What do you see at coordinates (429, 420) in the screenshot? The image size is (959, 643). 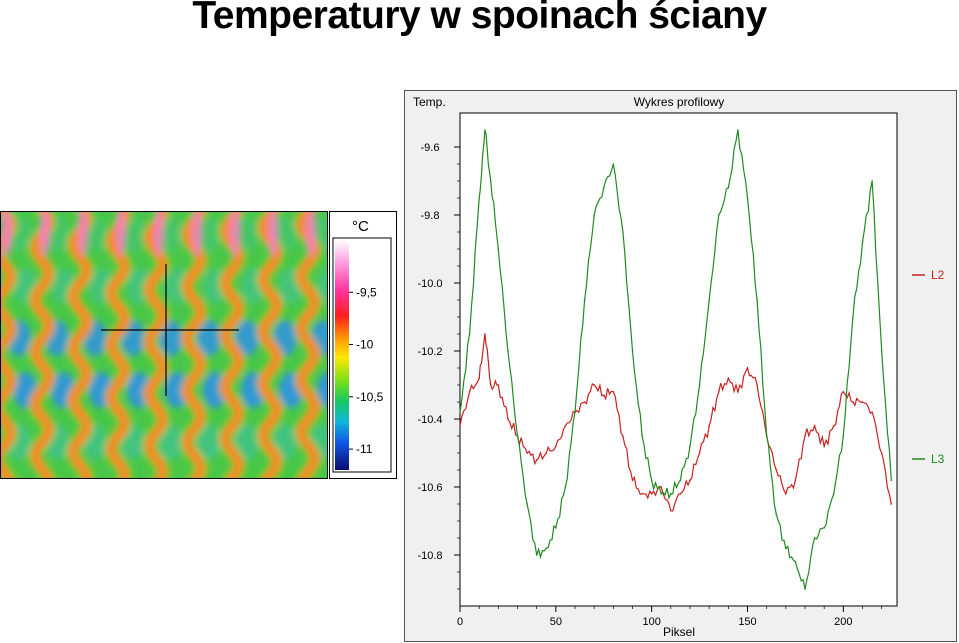 I see `y-tick-label: -10.4` at bounding box center [429, 420].